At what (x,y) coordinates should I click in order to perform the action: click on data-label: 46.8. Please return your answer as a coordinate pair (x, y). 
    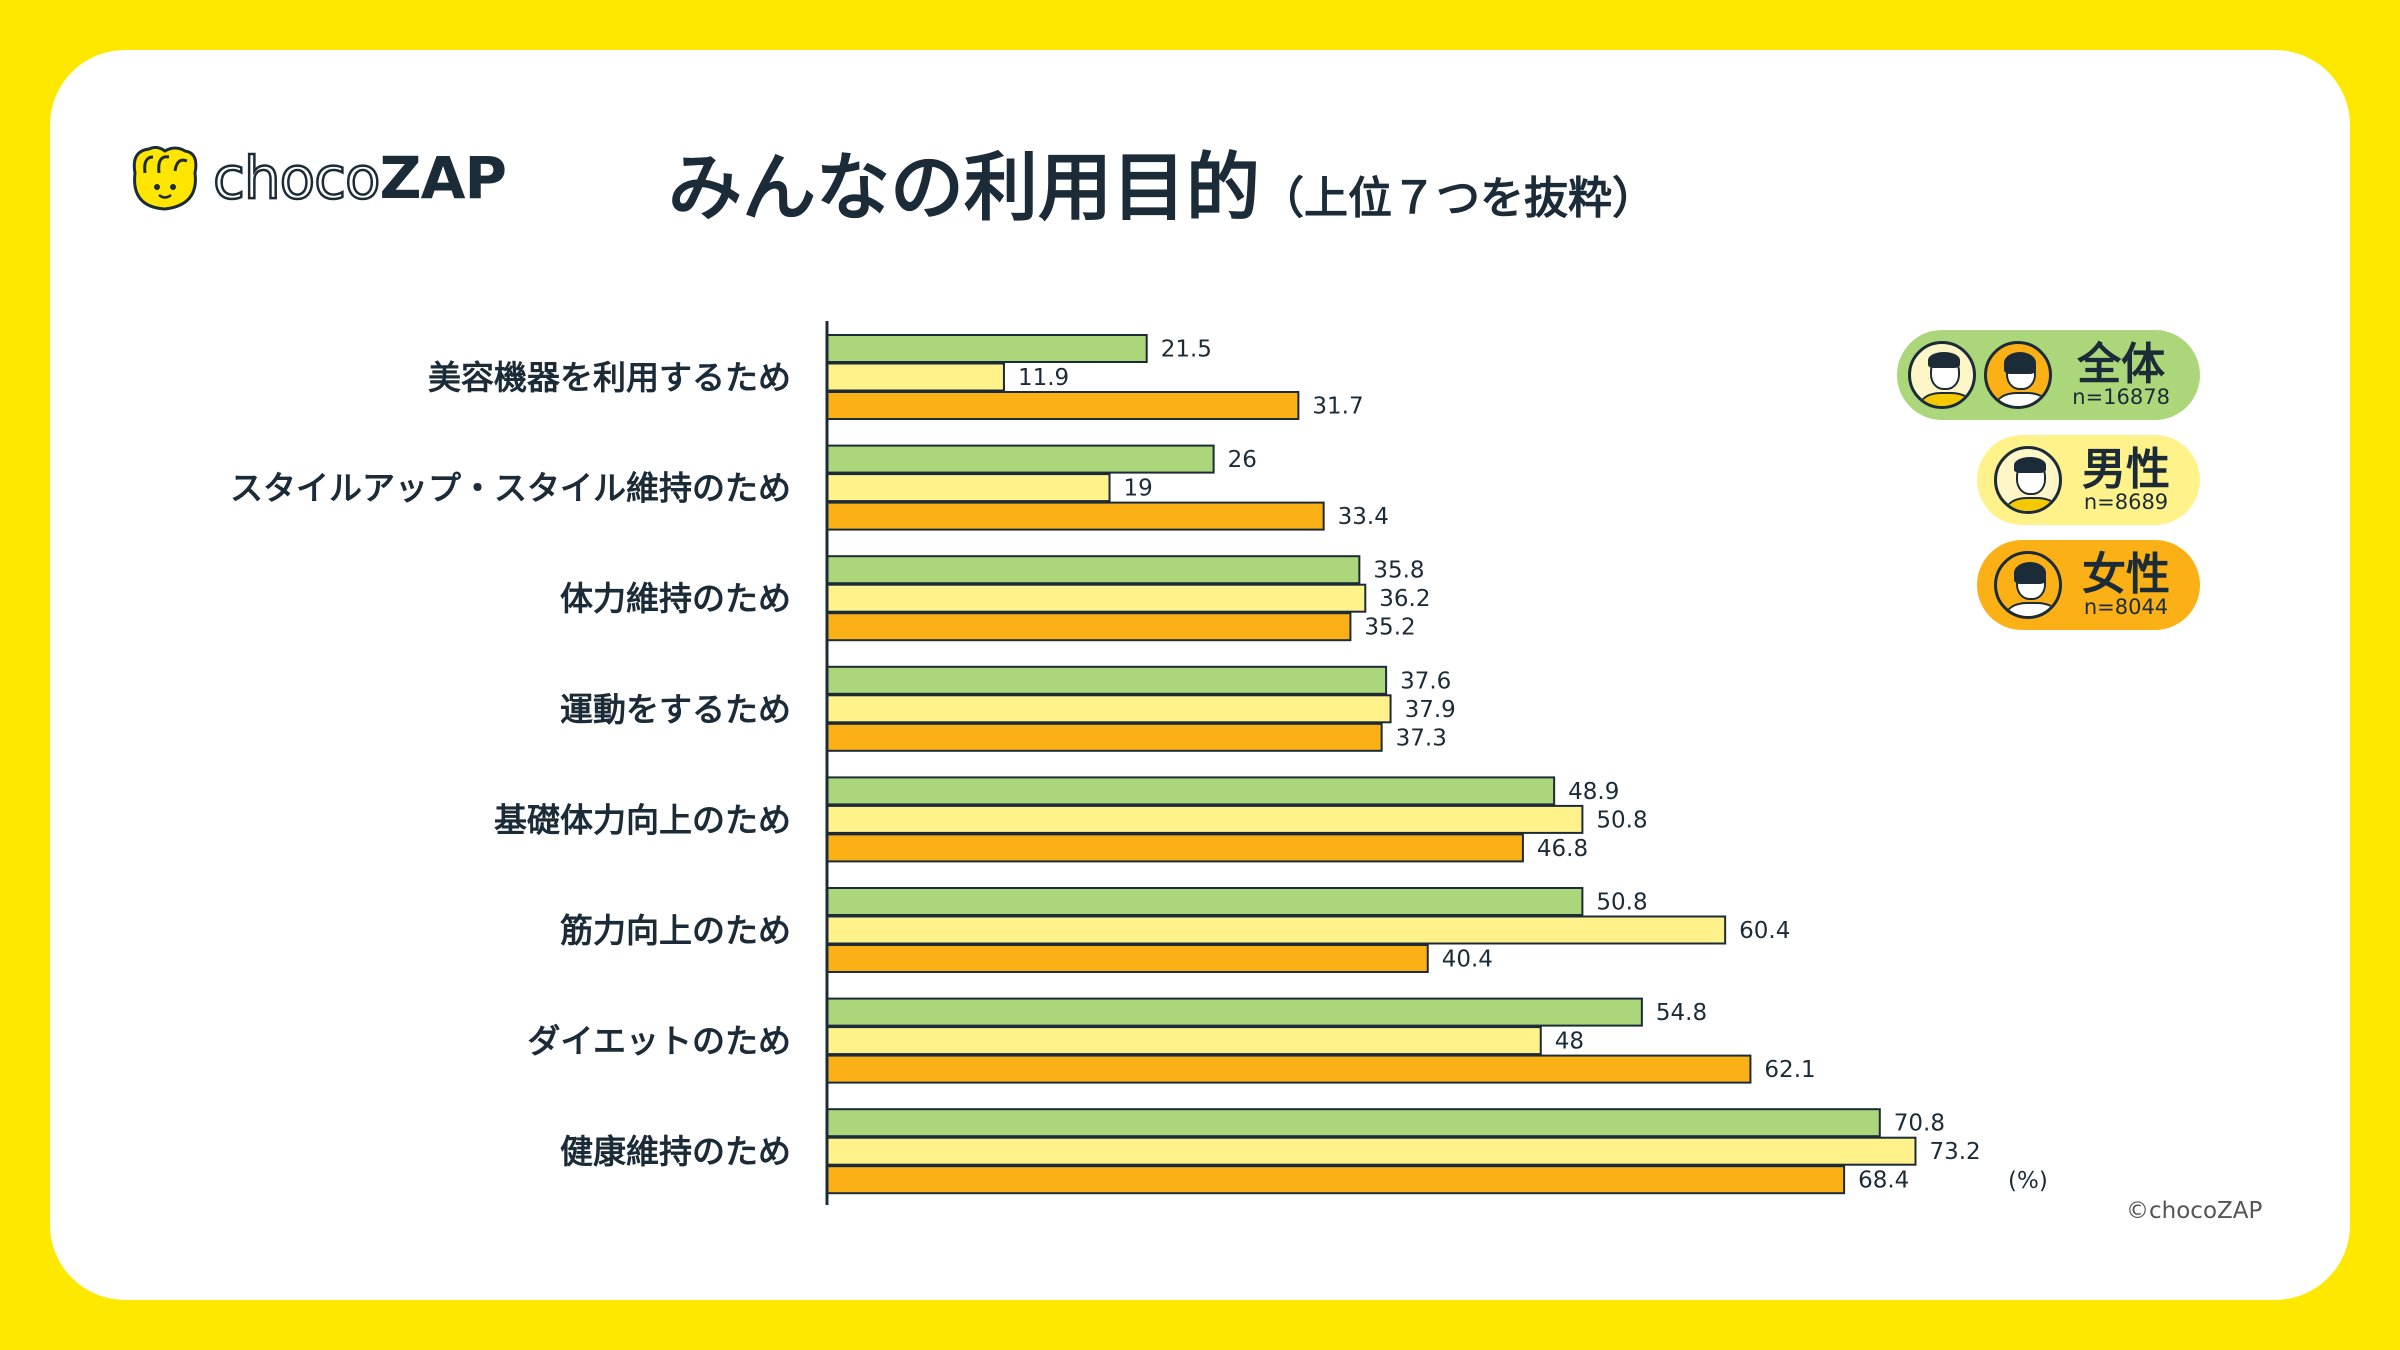
    Looking at the image, I should click on (1562, 849).